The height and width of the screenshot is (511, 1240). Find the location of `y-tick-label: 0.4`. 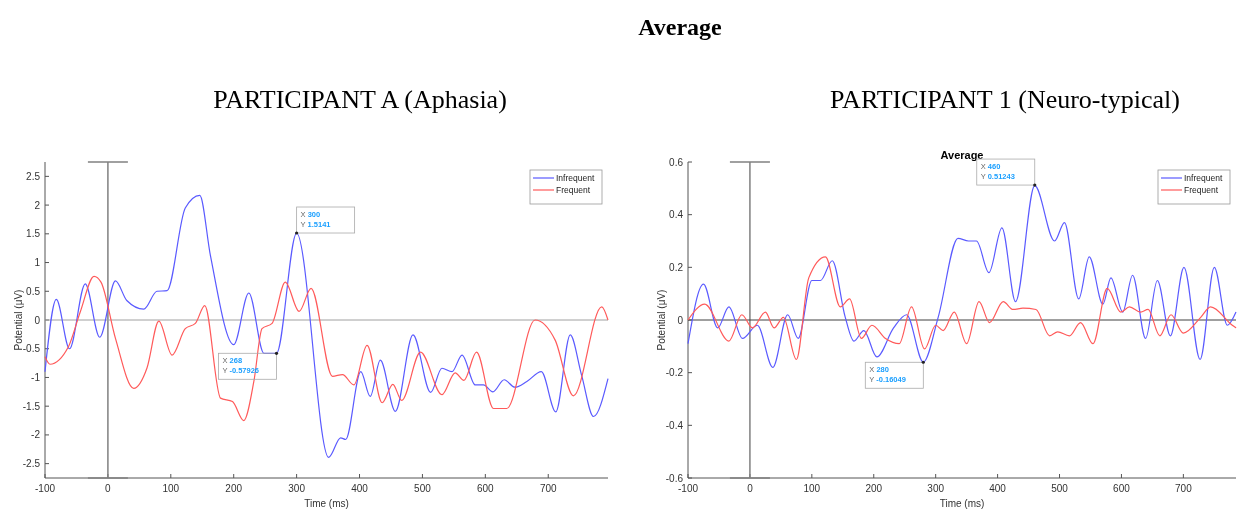

y-tick-label: 0.4 is located at coordinates (676, 215).